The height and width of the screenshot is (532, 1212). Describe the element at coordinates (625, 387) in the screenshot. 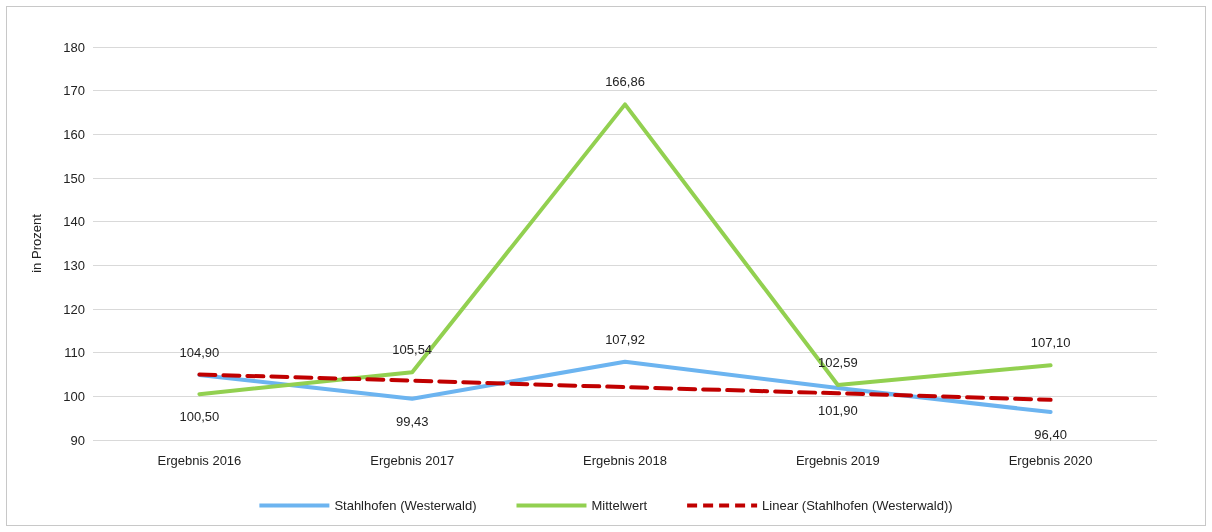

I see `line-series` at that location.